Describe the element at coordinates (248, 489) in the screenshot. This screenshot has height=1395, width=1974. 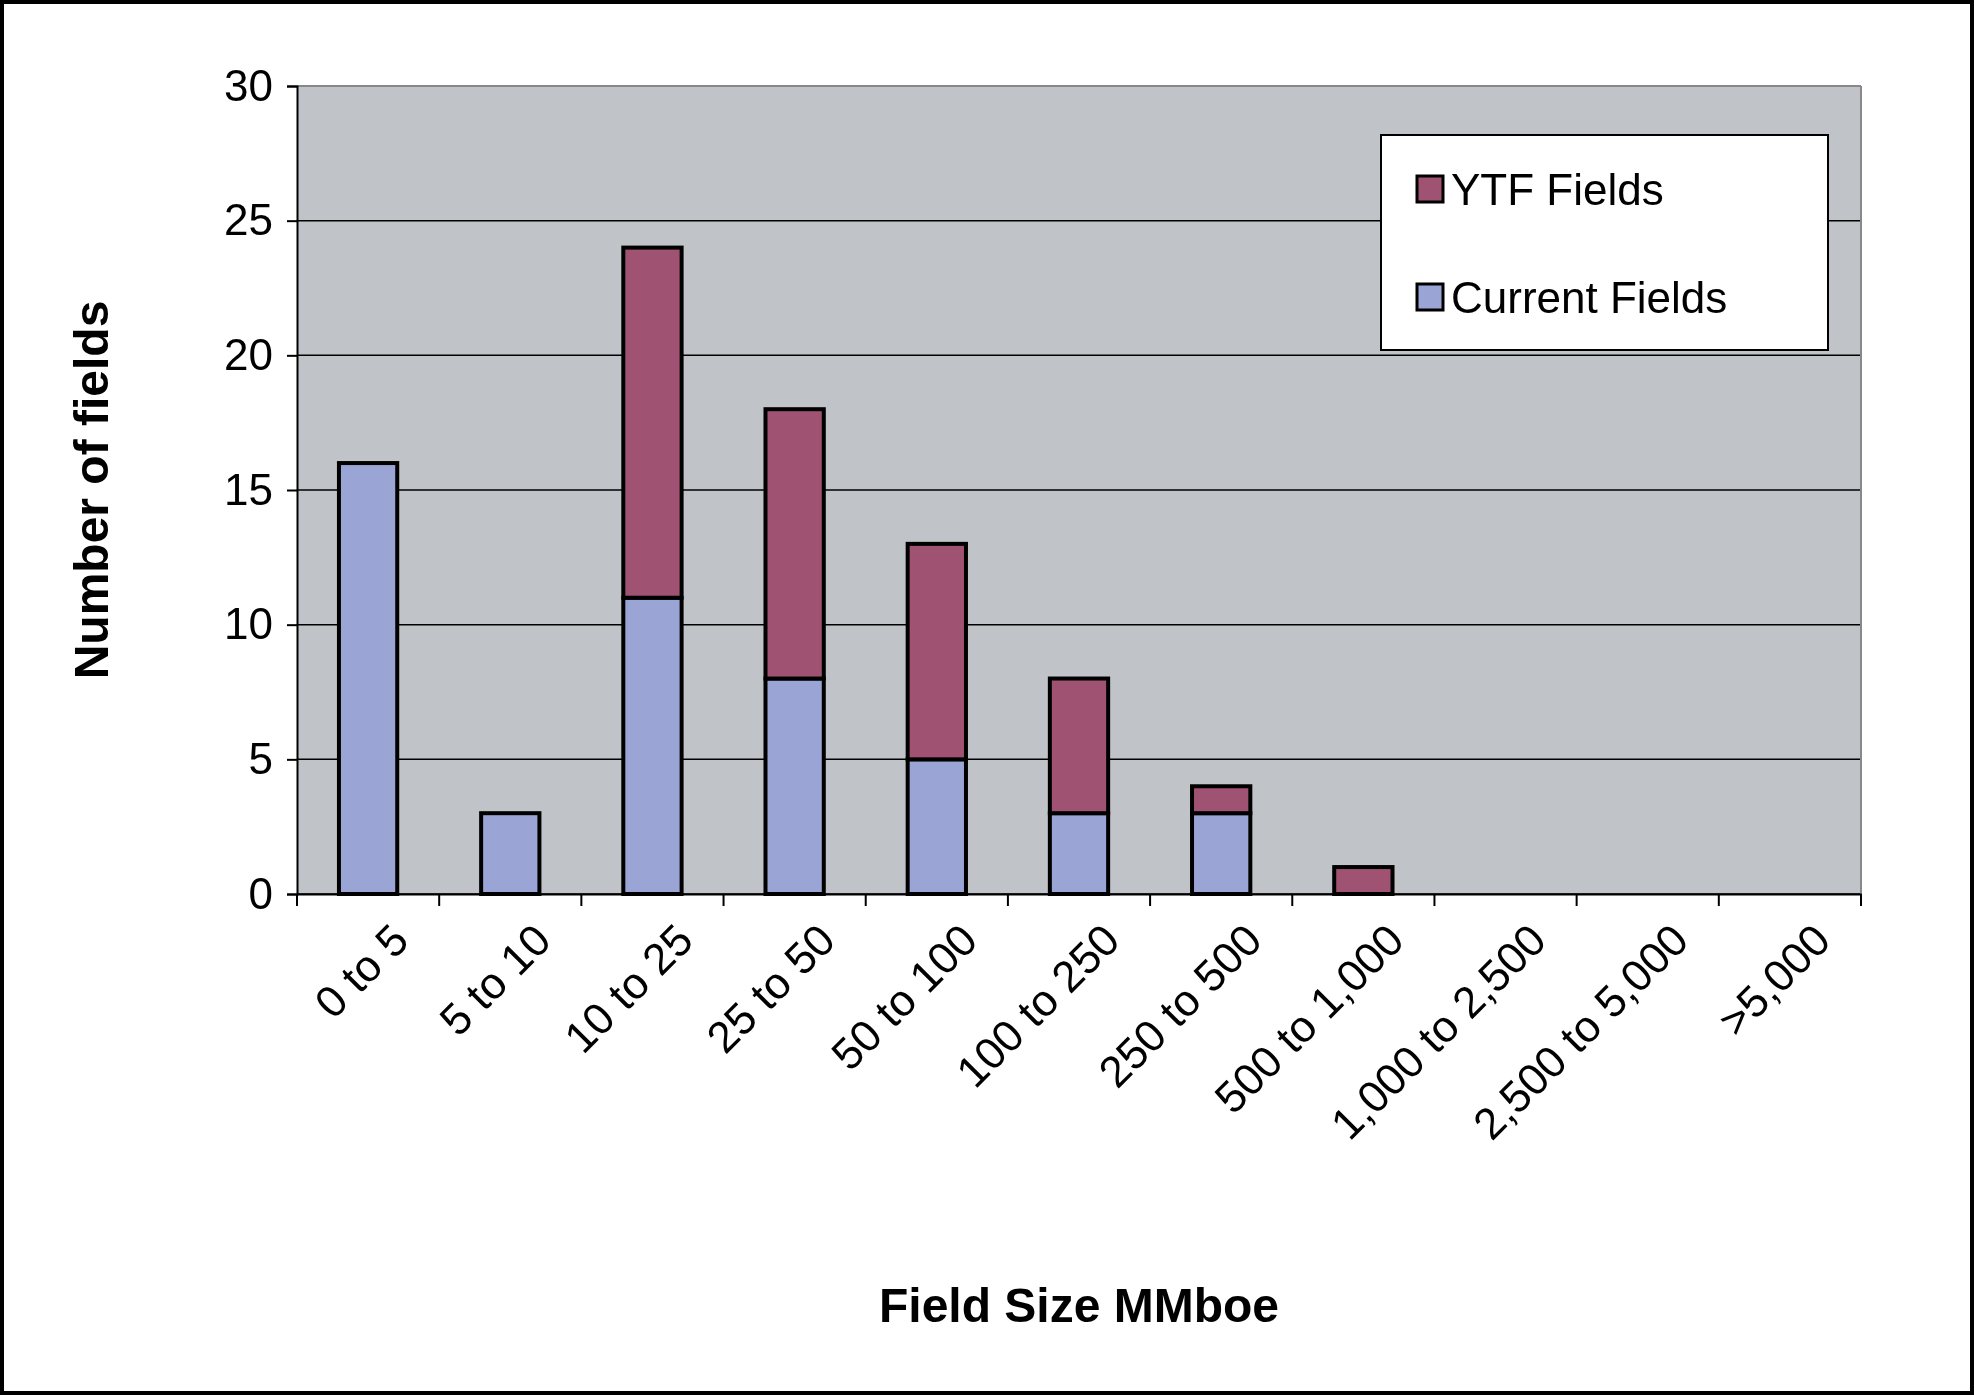
I see `y-tick-label: 15` at that location.